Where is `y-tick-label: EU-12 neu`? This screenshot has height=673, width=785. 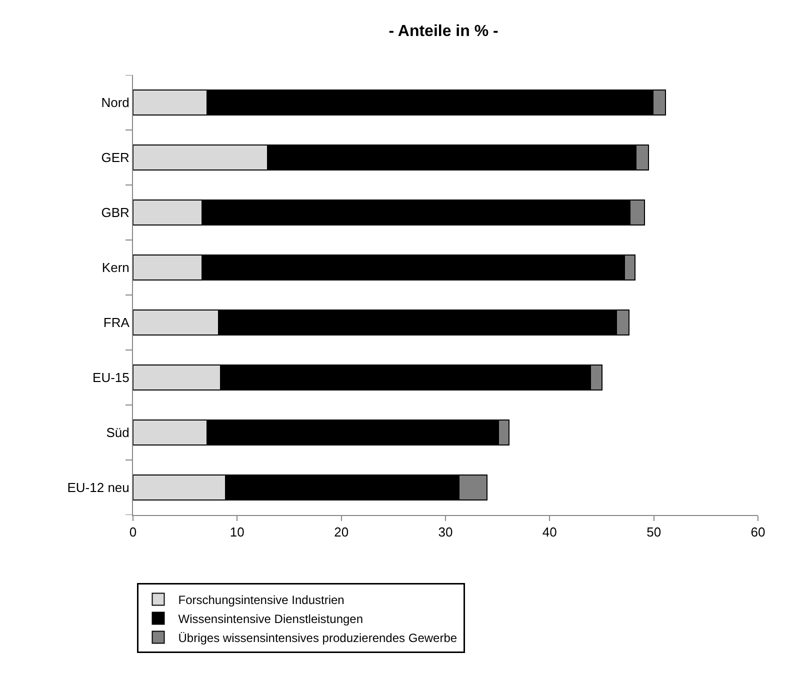
y-tick-label: EU-12 neu is located at coordinates (98, 488).